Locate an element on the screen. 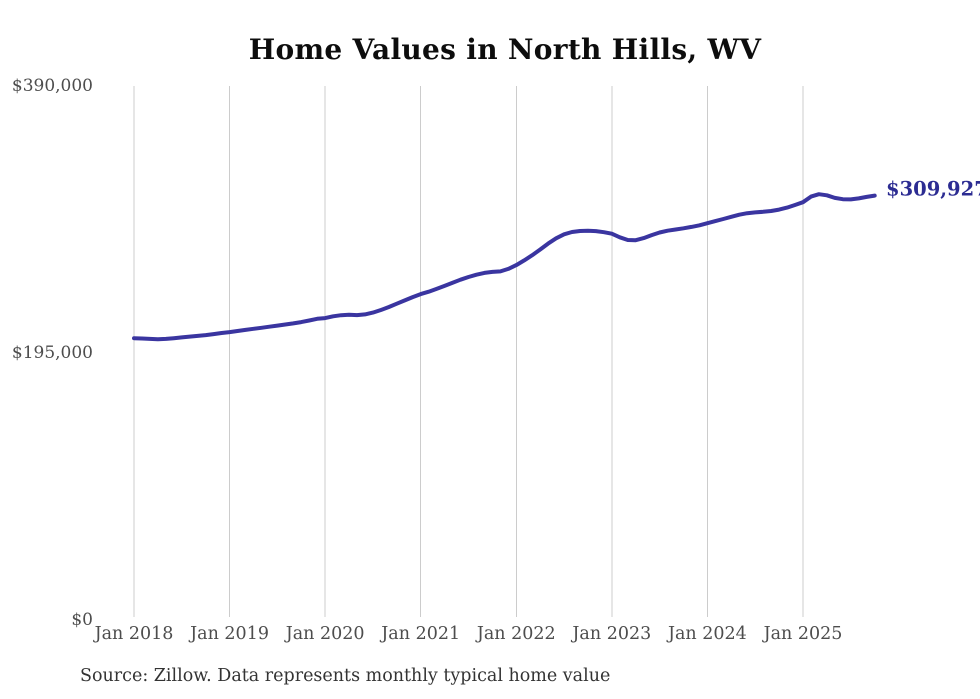 This screenshot has width=980, height=699. end-value-label: $309,927 is located at coordinates (933, 189).